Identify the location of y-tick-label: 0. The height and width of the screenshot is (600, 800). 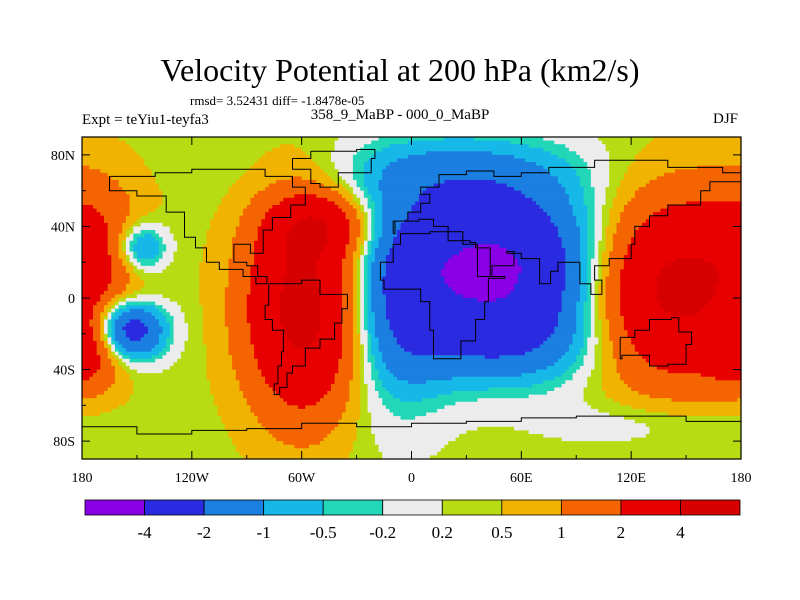
(71, 299).